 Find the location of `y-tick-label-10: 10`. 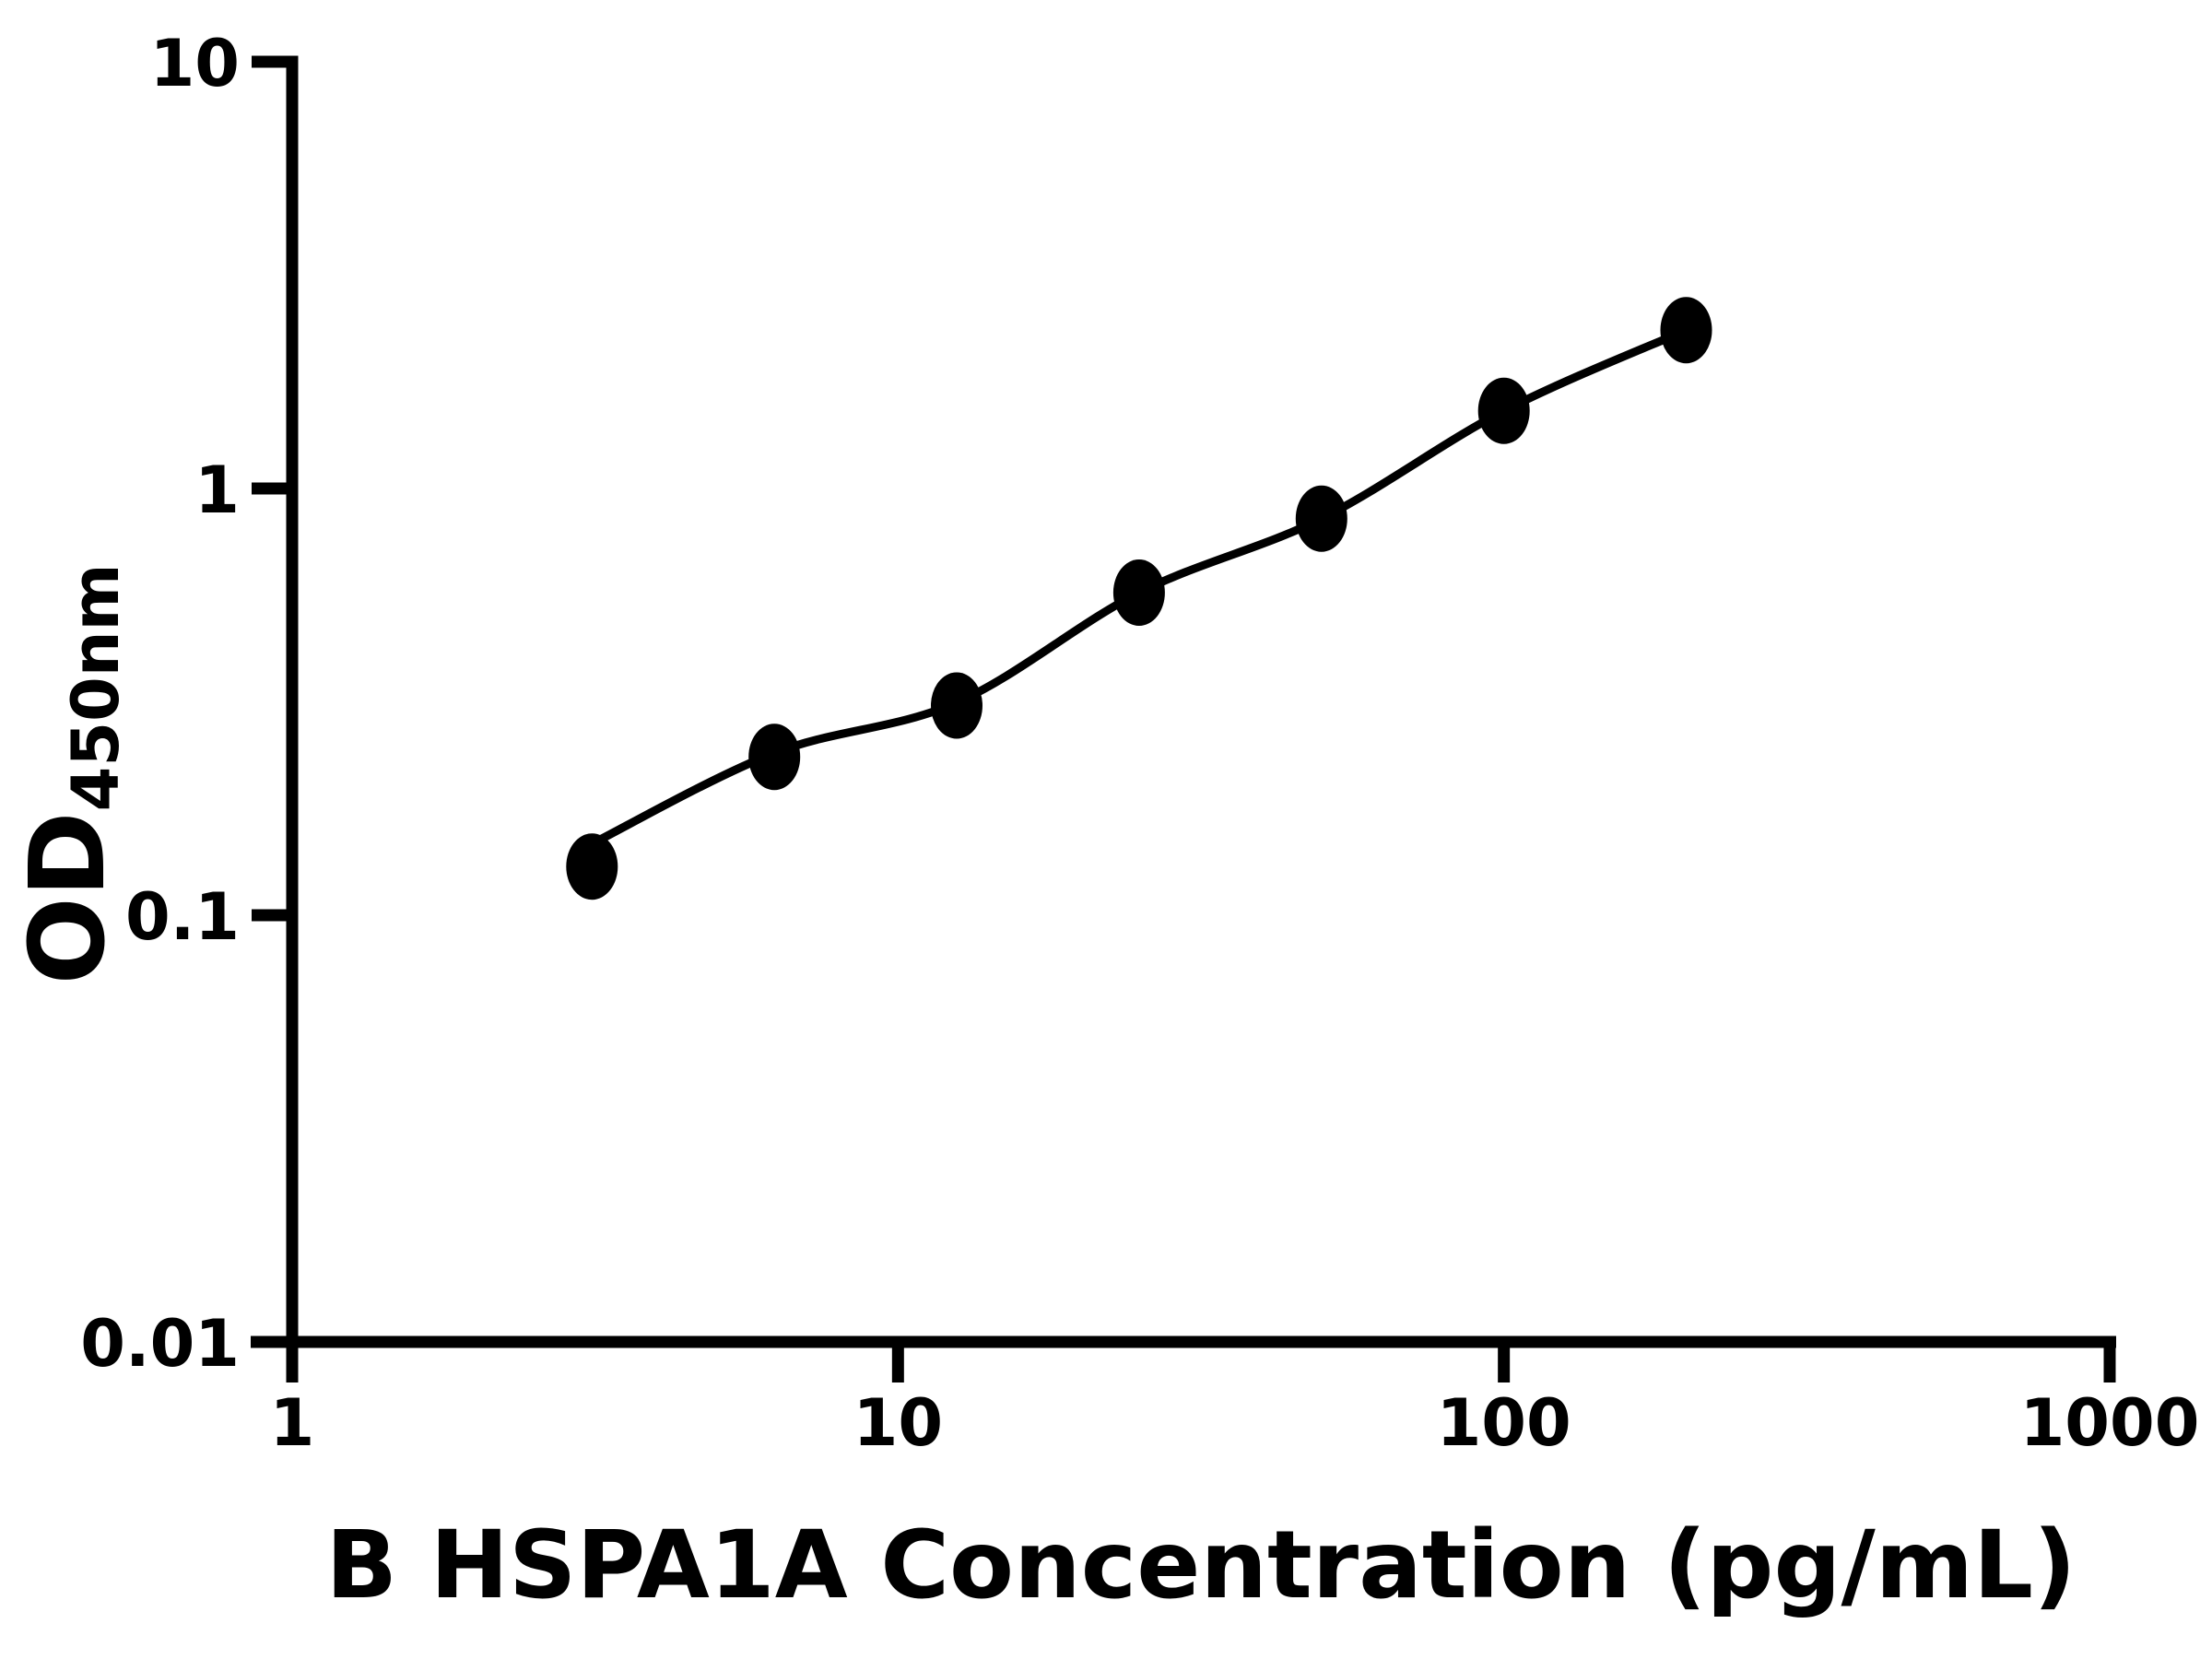

y-tick-label-10: 10 is located at coordinates (195, 63).